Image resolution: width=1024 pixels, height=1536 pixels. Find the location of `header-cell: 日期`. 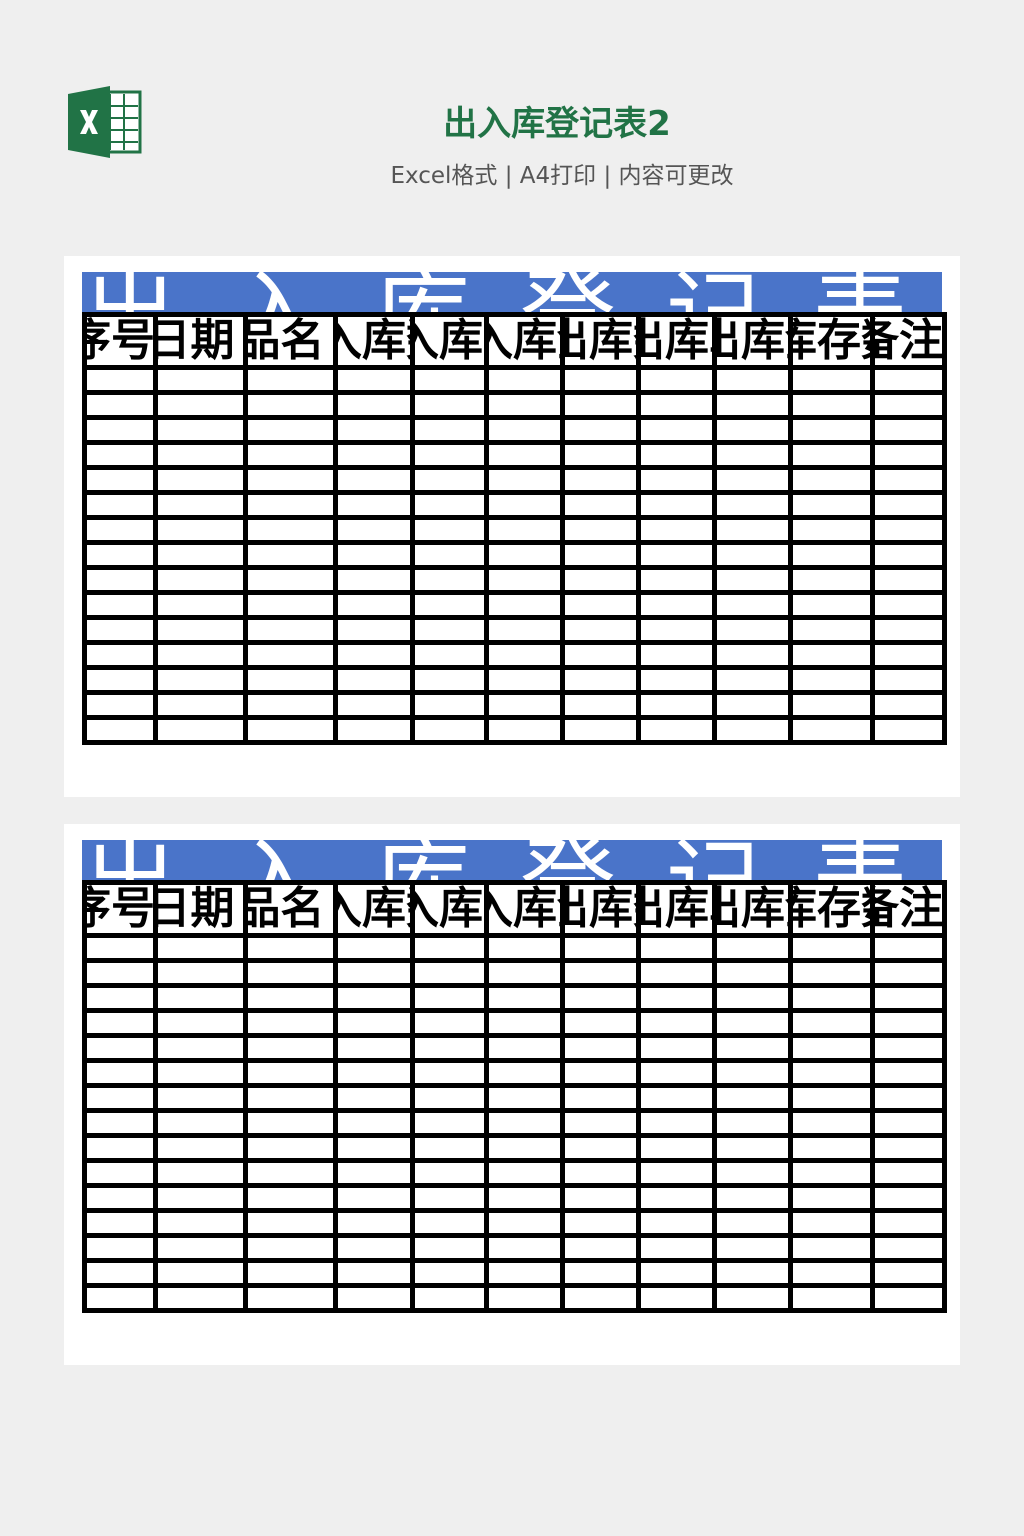

header-cell: 日期 is located at coordinates (200, 341).